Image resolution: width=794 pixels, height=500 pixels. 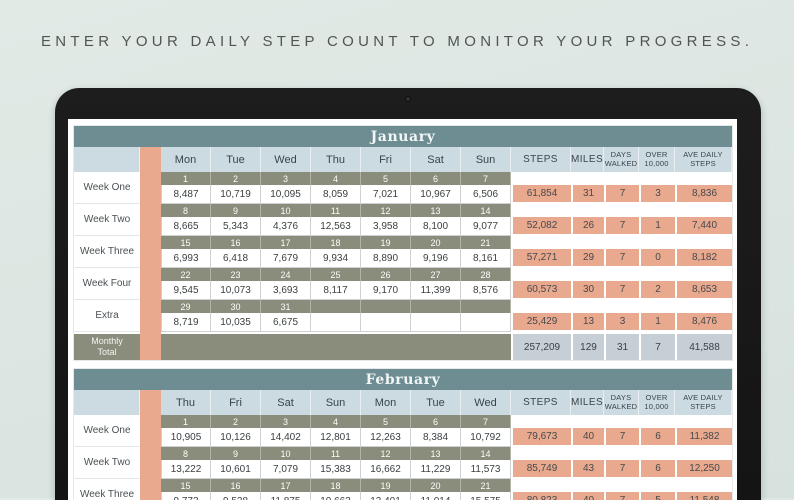 I want to click on date-cell: 12, so click(x=386, y=453).